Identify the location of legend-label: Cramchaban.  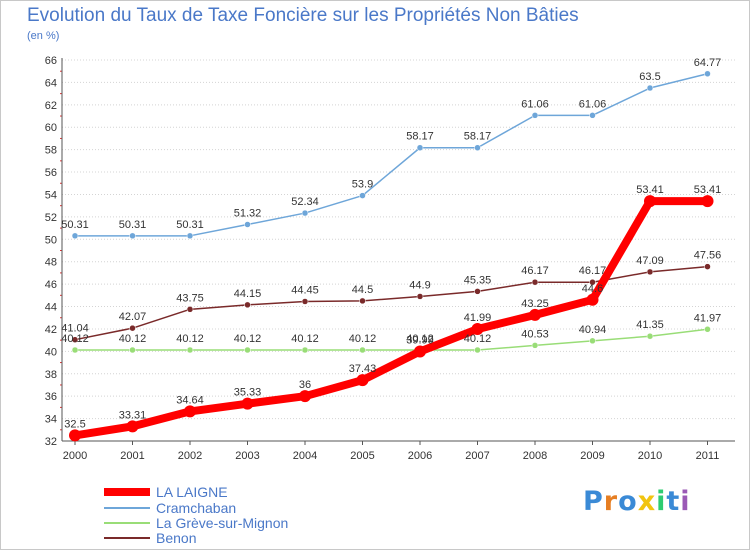
(196, 508).